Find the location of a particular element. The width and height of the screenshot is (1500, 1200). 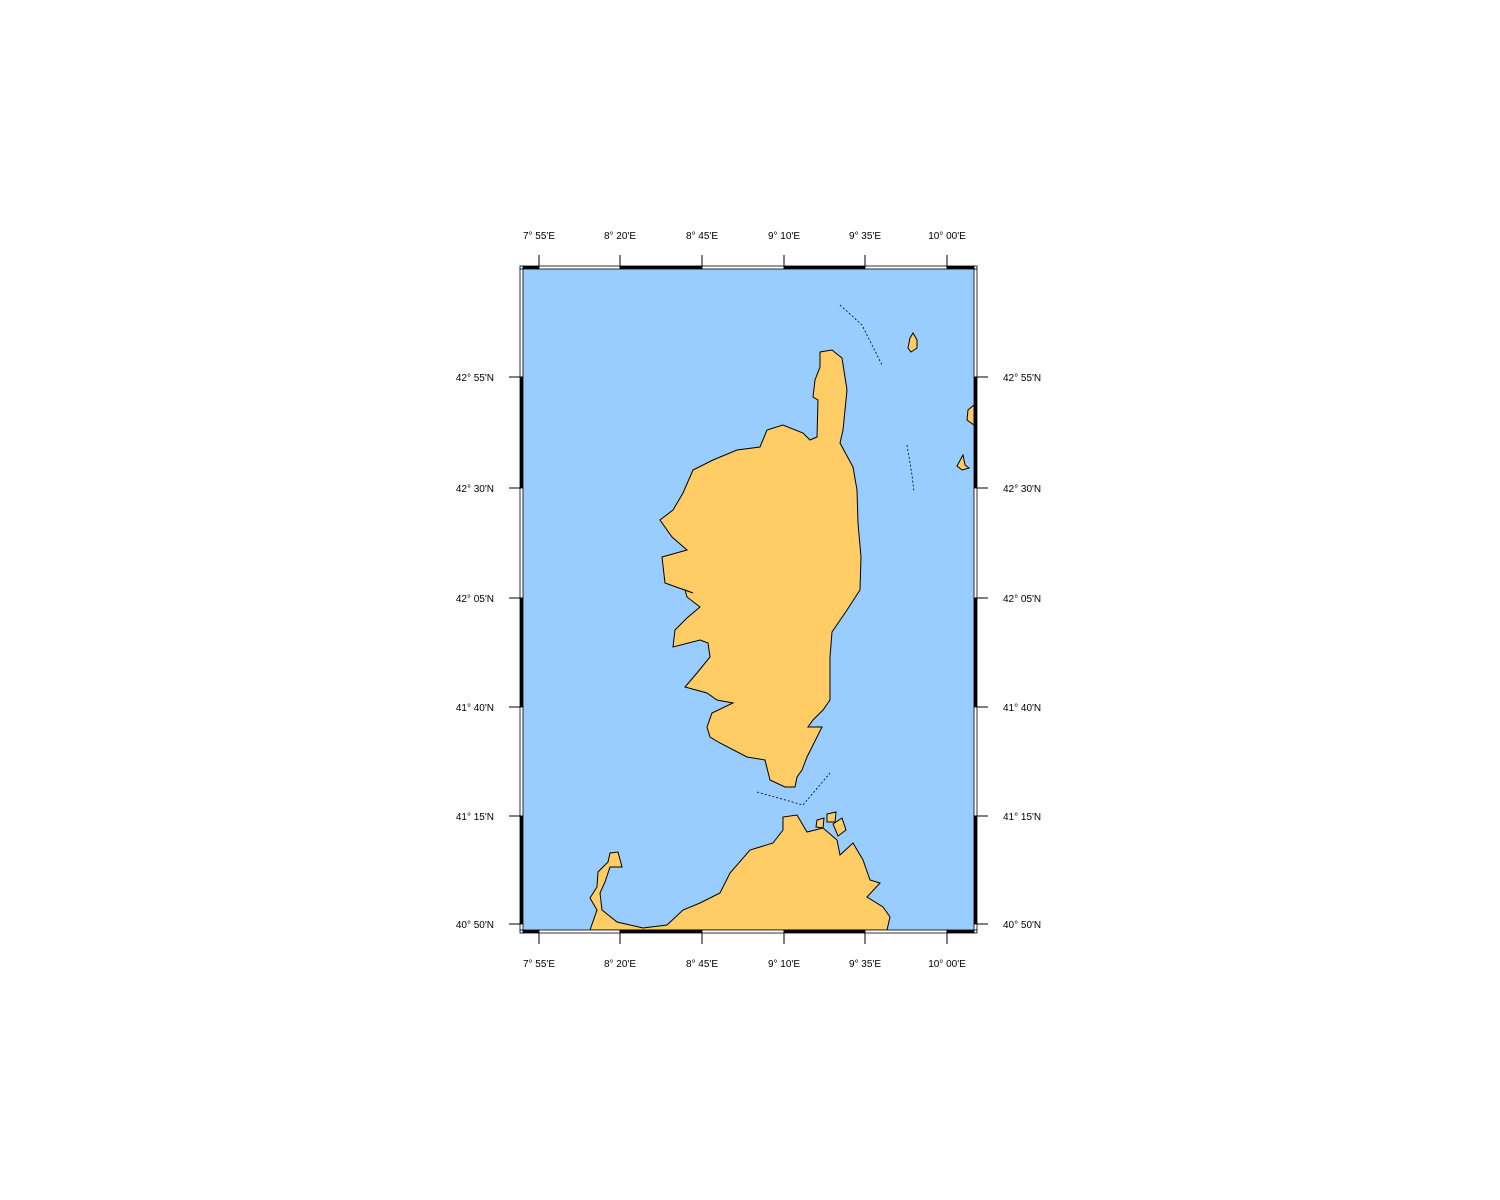

maritime-boundaries is located at coordinates (835, 555).